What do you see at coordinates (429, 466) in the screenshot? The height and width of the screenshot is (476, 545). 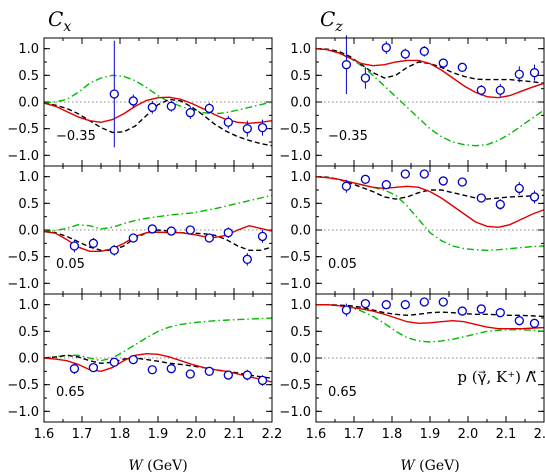 I see `x-axis-title-1: W (GeV)` at bounding box center [429, 466].